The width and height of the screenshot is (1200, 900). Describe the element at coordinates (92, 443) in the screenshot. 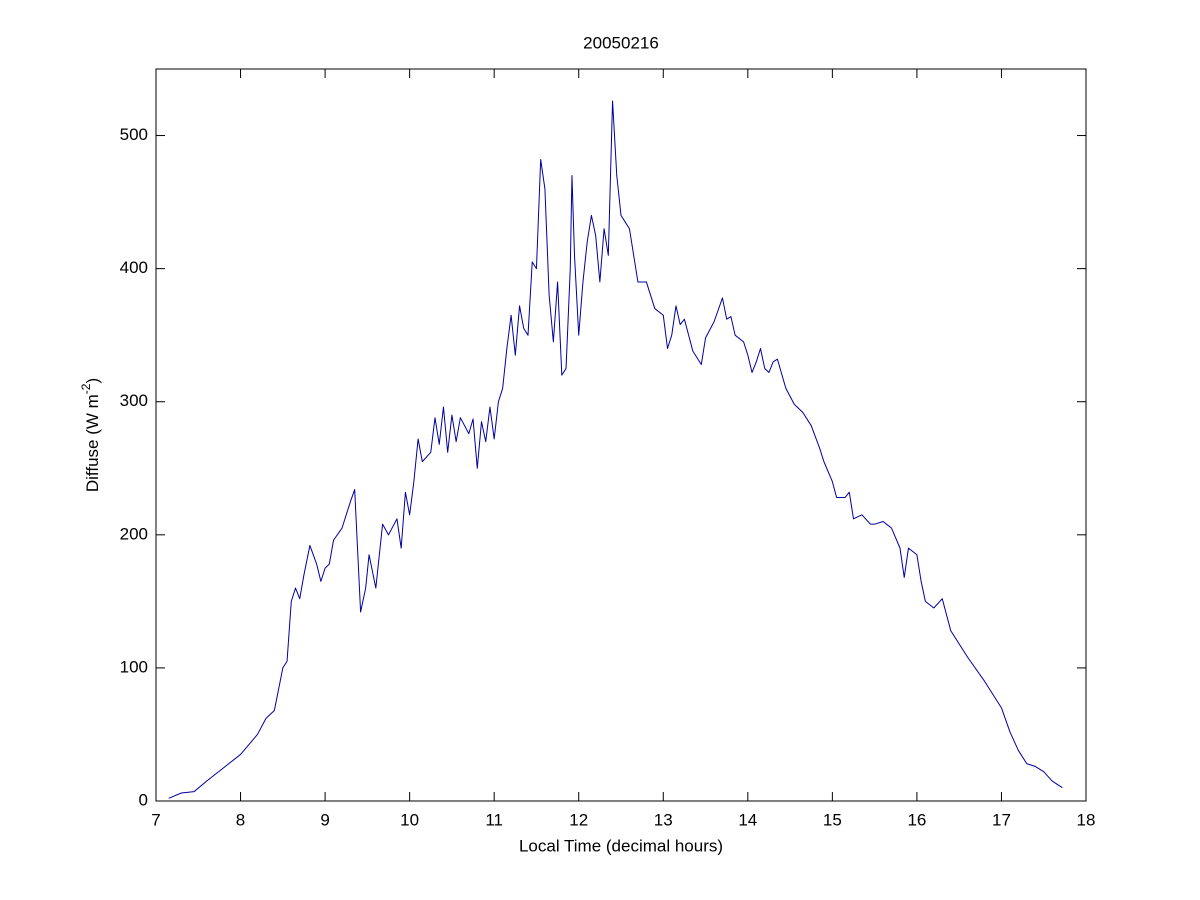

I see `y-axis-label-text: Diffuse (W m` at that location.